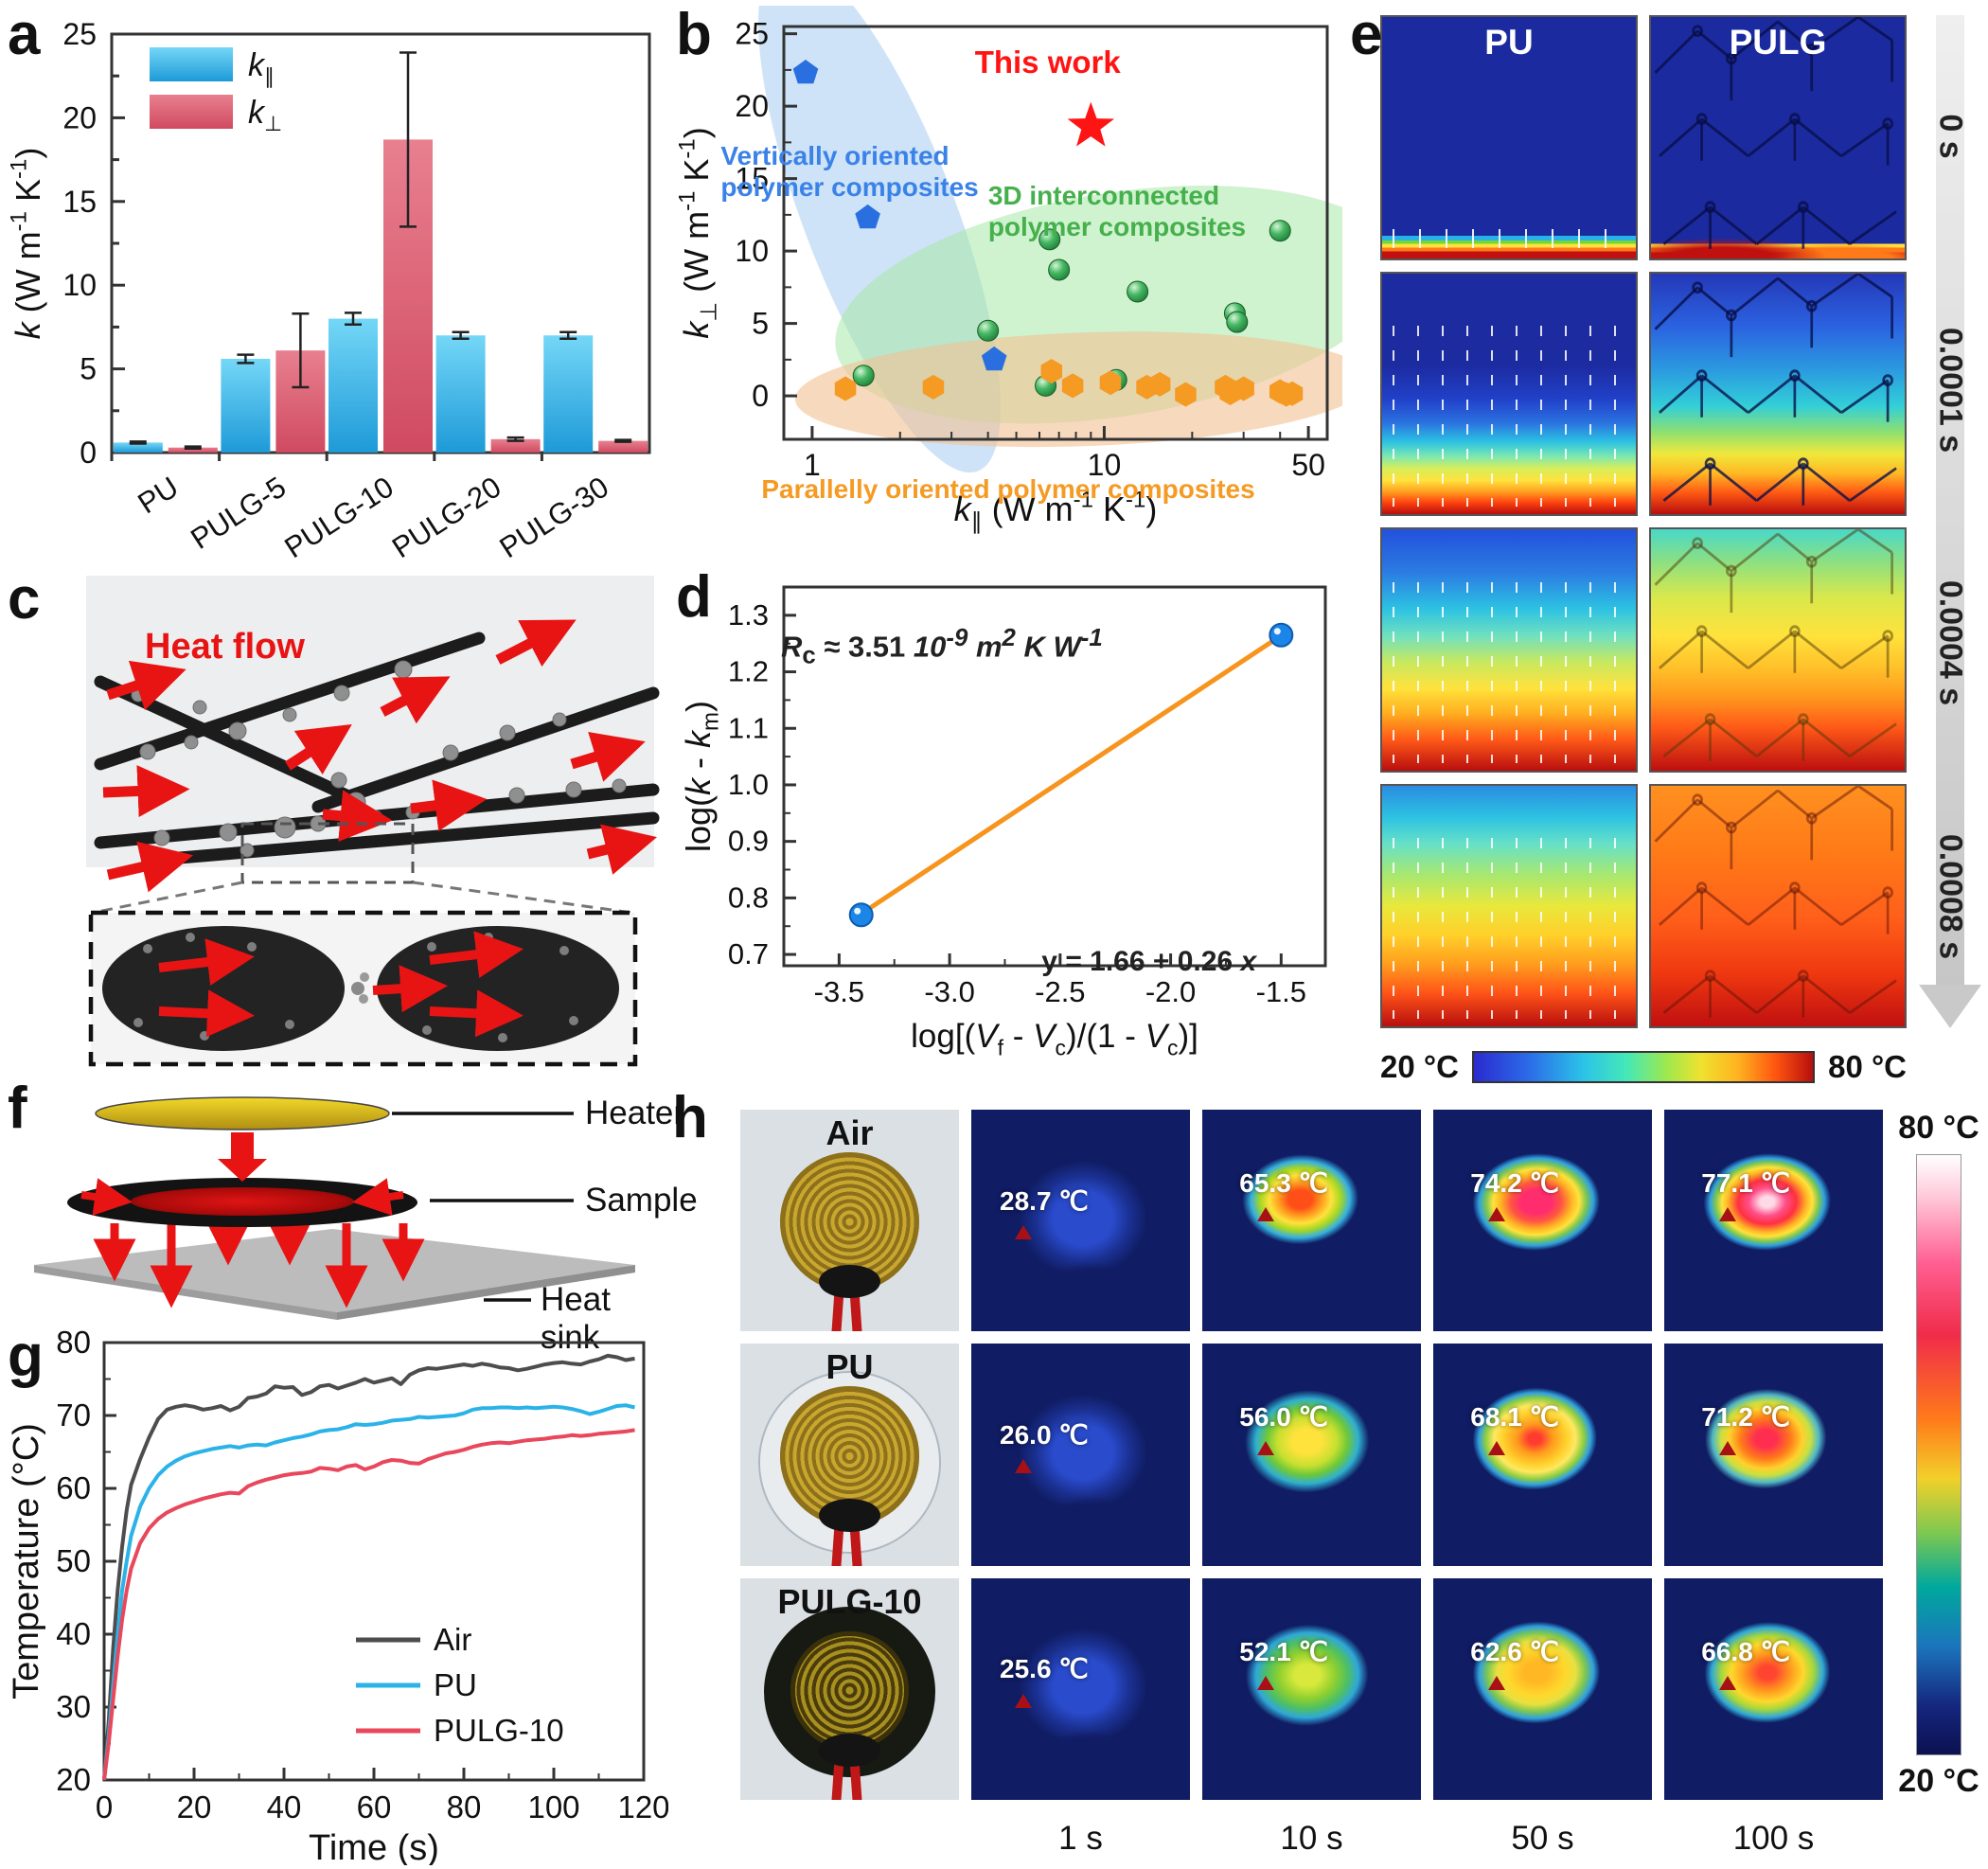  What do you see at coordinates (1509, 416) in the screenshot?
I see `flux-ticks` at bounding box center [1509, 416].